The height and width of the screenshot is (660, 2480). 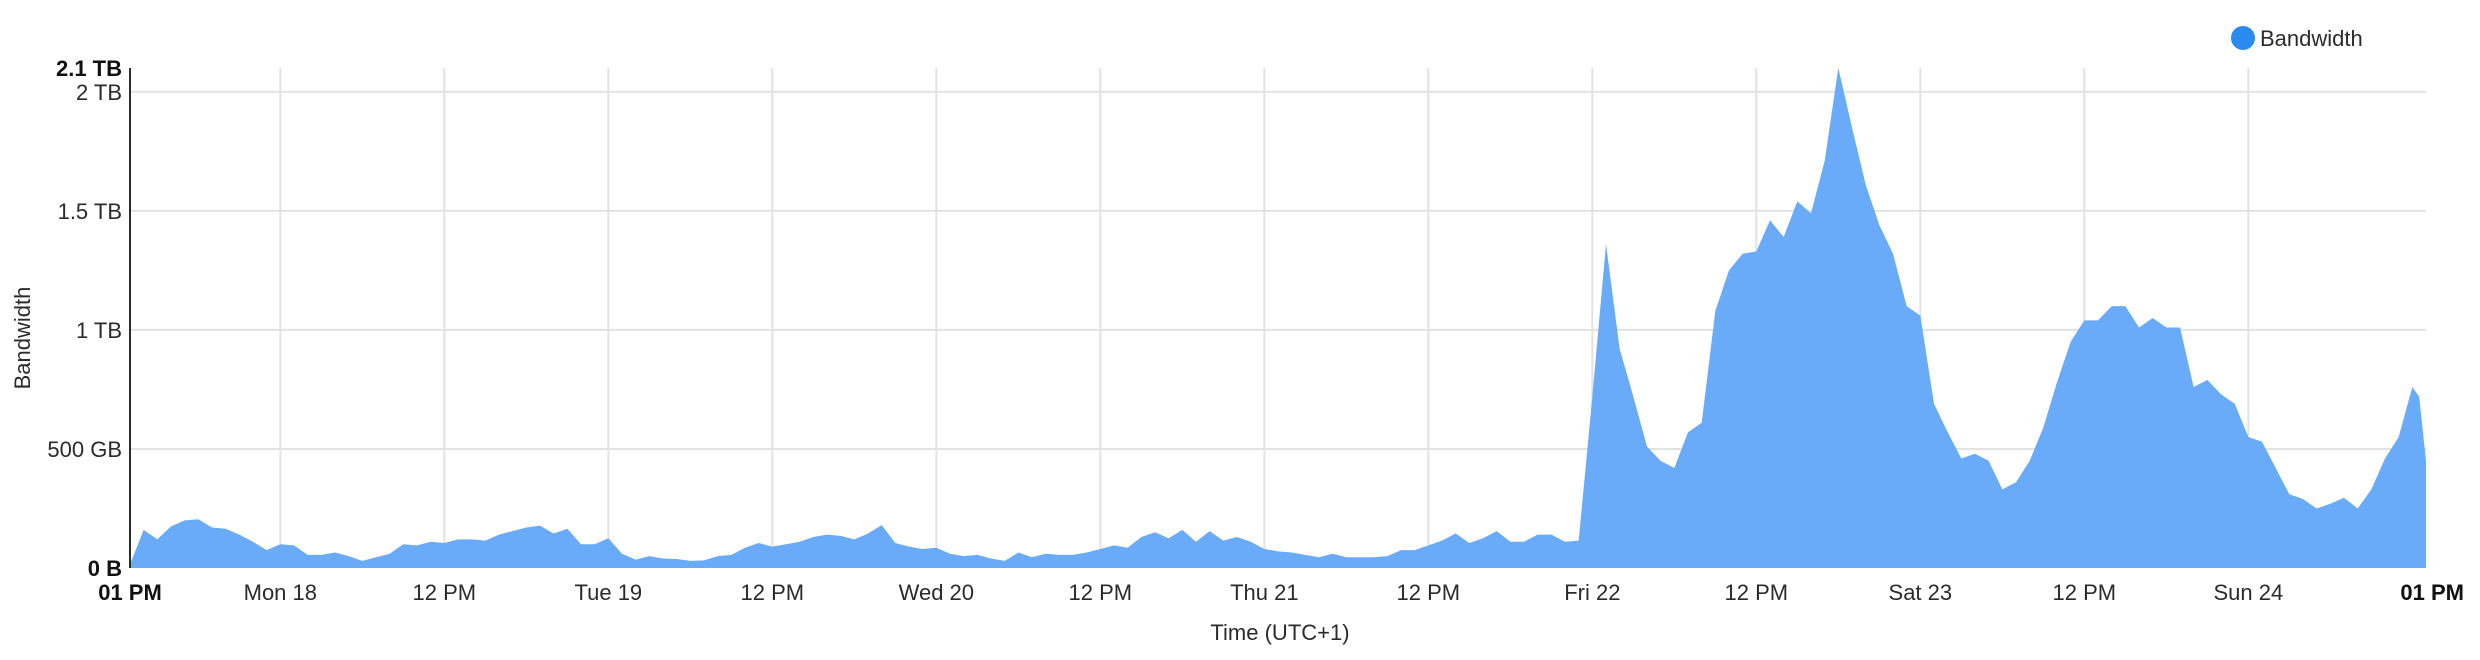 What do you see at coordinates (99, 92) in the screenshot?
I see `y-tick-label: 2 TB` at bounding box center [99, 92].